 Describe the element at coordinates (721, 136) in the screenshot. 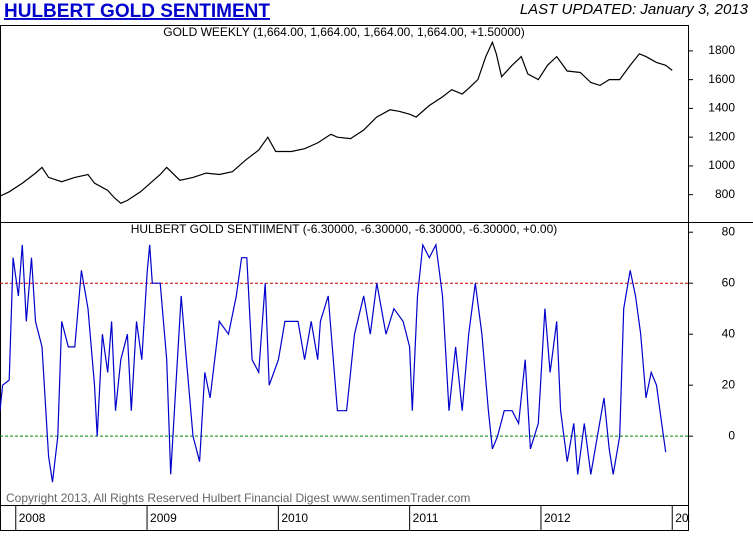

I see `y-tick-label: 1200` at that location.